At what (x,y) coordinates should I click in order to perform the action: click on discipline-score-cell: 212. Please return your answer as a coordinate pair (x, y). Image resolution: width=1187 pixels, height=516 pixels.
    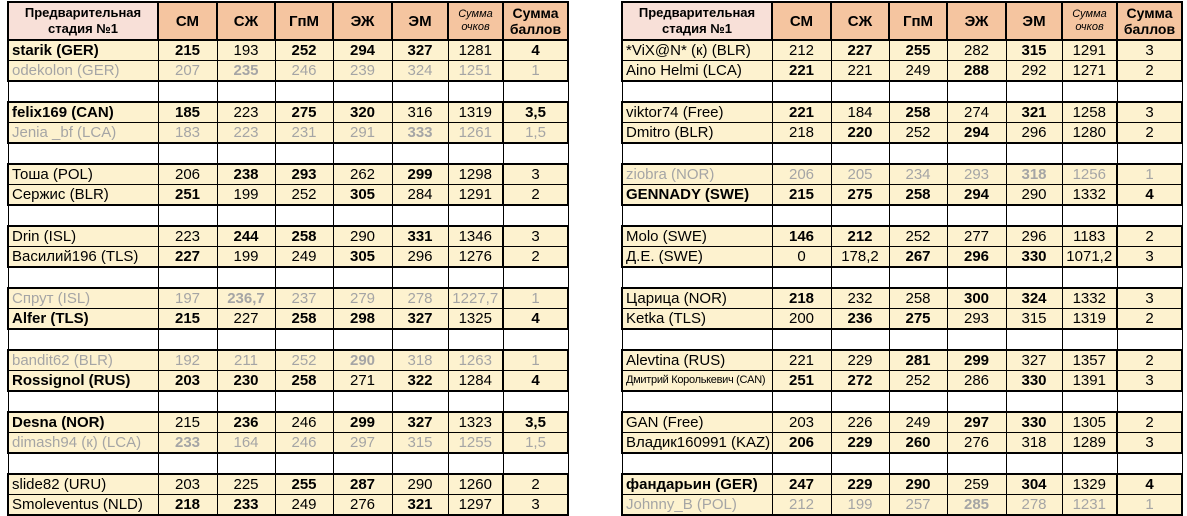
    Looking at the image, I should click on (801, 505).